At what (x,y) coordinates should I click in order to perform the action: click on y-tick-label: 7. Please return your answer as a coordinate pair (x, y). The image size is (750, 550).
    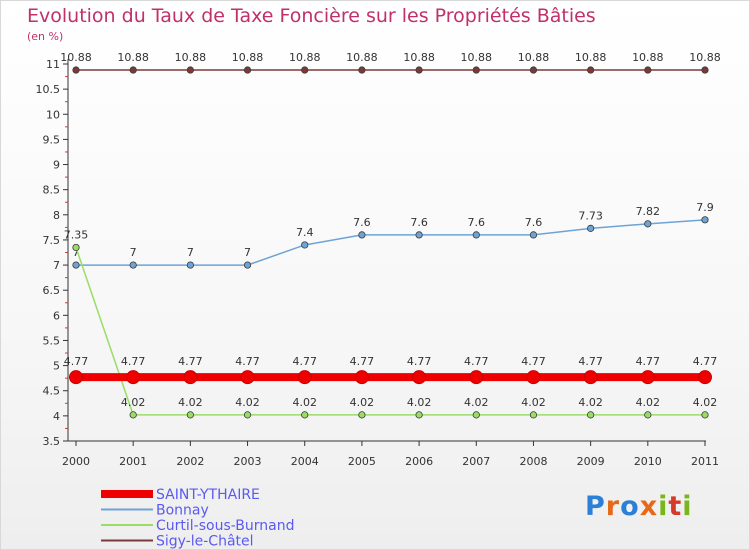
    Looking at the image, I should click on (56, 265).